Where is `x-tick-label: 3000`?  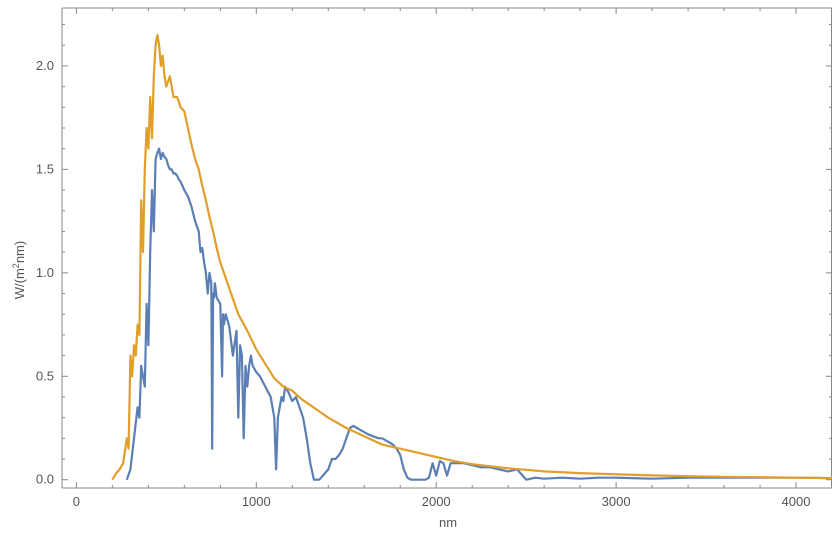
x-tick-label: 3000 is located at coordinates (616, 501).